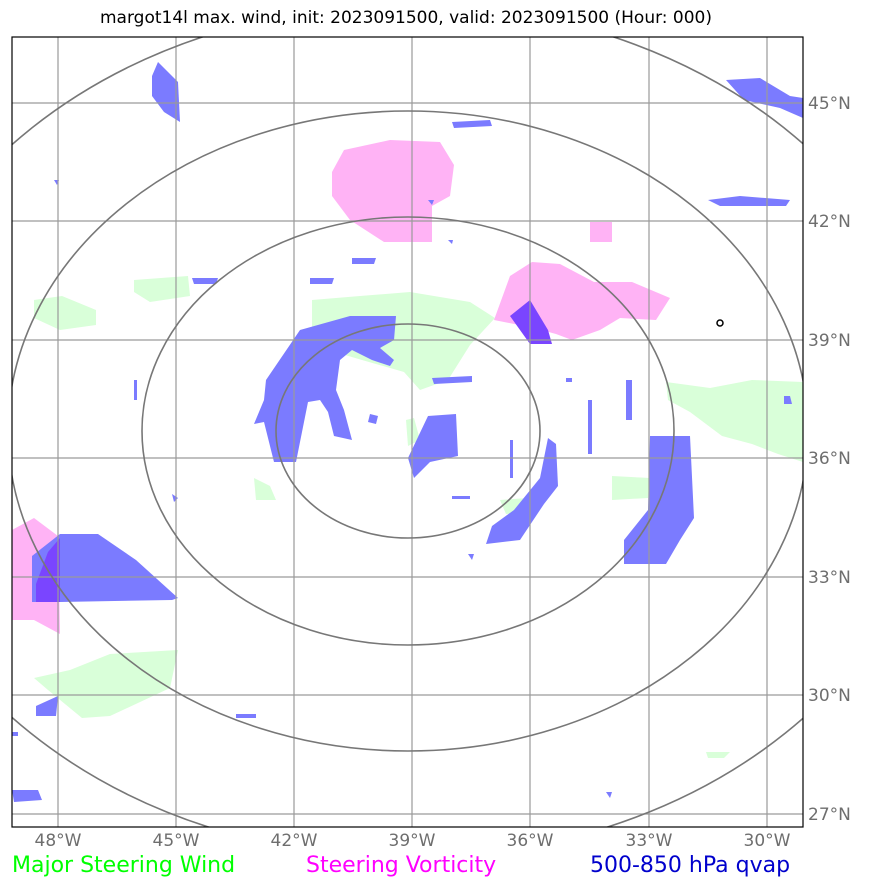 The width and height of the screenshot is (869, 891). Describe the element at coordinates (294, 841) in the screenshot. I see `lon-tick-label: 42°W` at that location.